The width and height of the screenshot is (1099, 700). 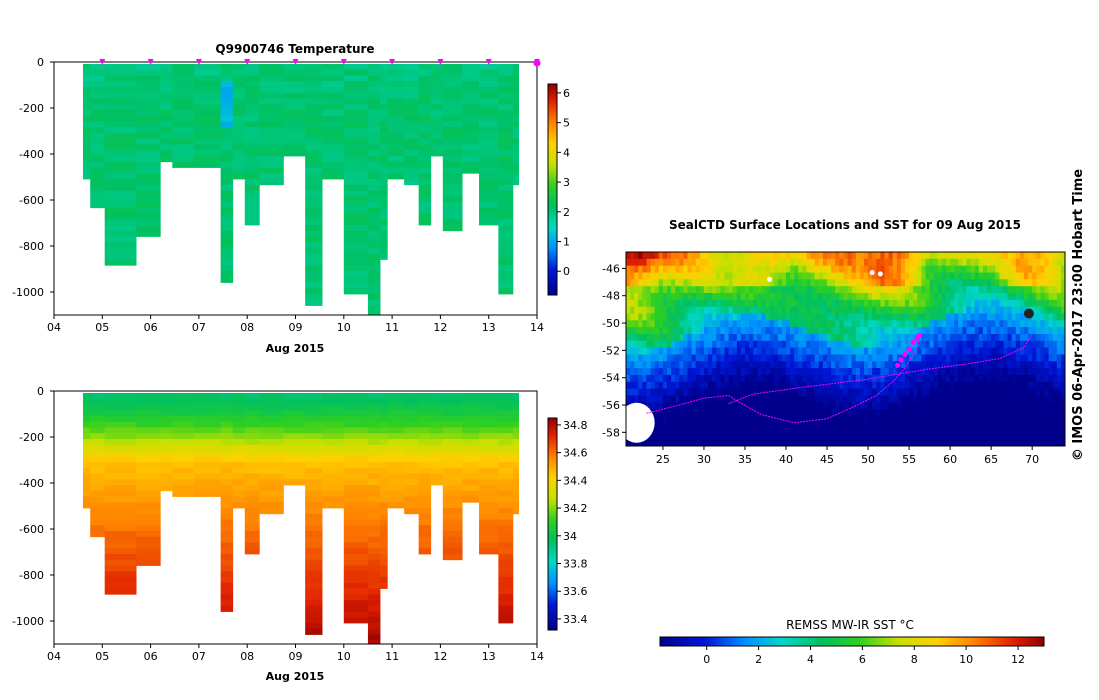 I want to click on map-x-tick-label: 55, so click(x=909, y=459).